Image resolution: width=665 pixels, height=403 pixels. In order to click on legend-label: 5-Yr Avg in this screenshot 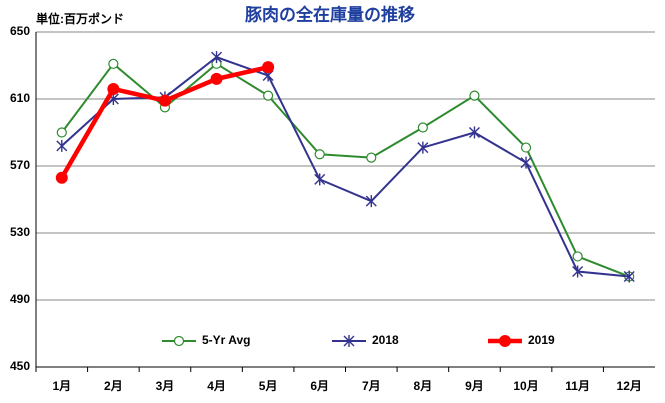, I will do `click(226, 340)`.